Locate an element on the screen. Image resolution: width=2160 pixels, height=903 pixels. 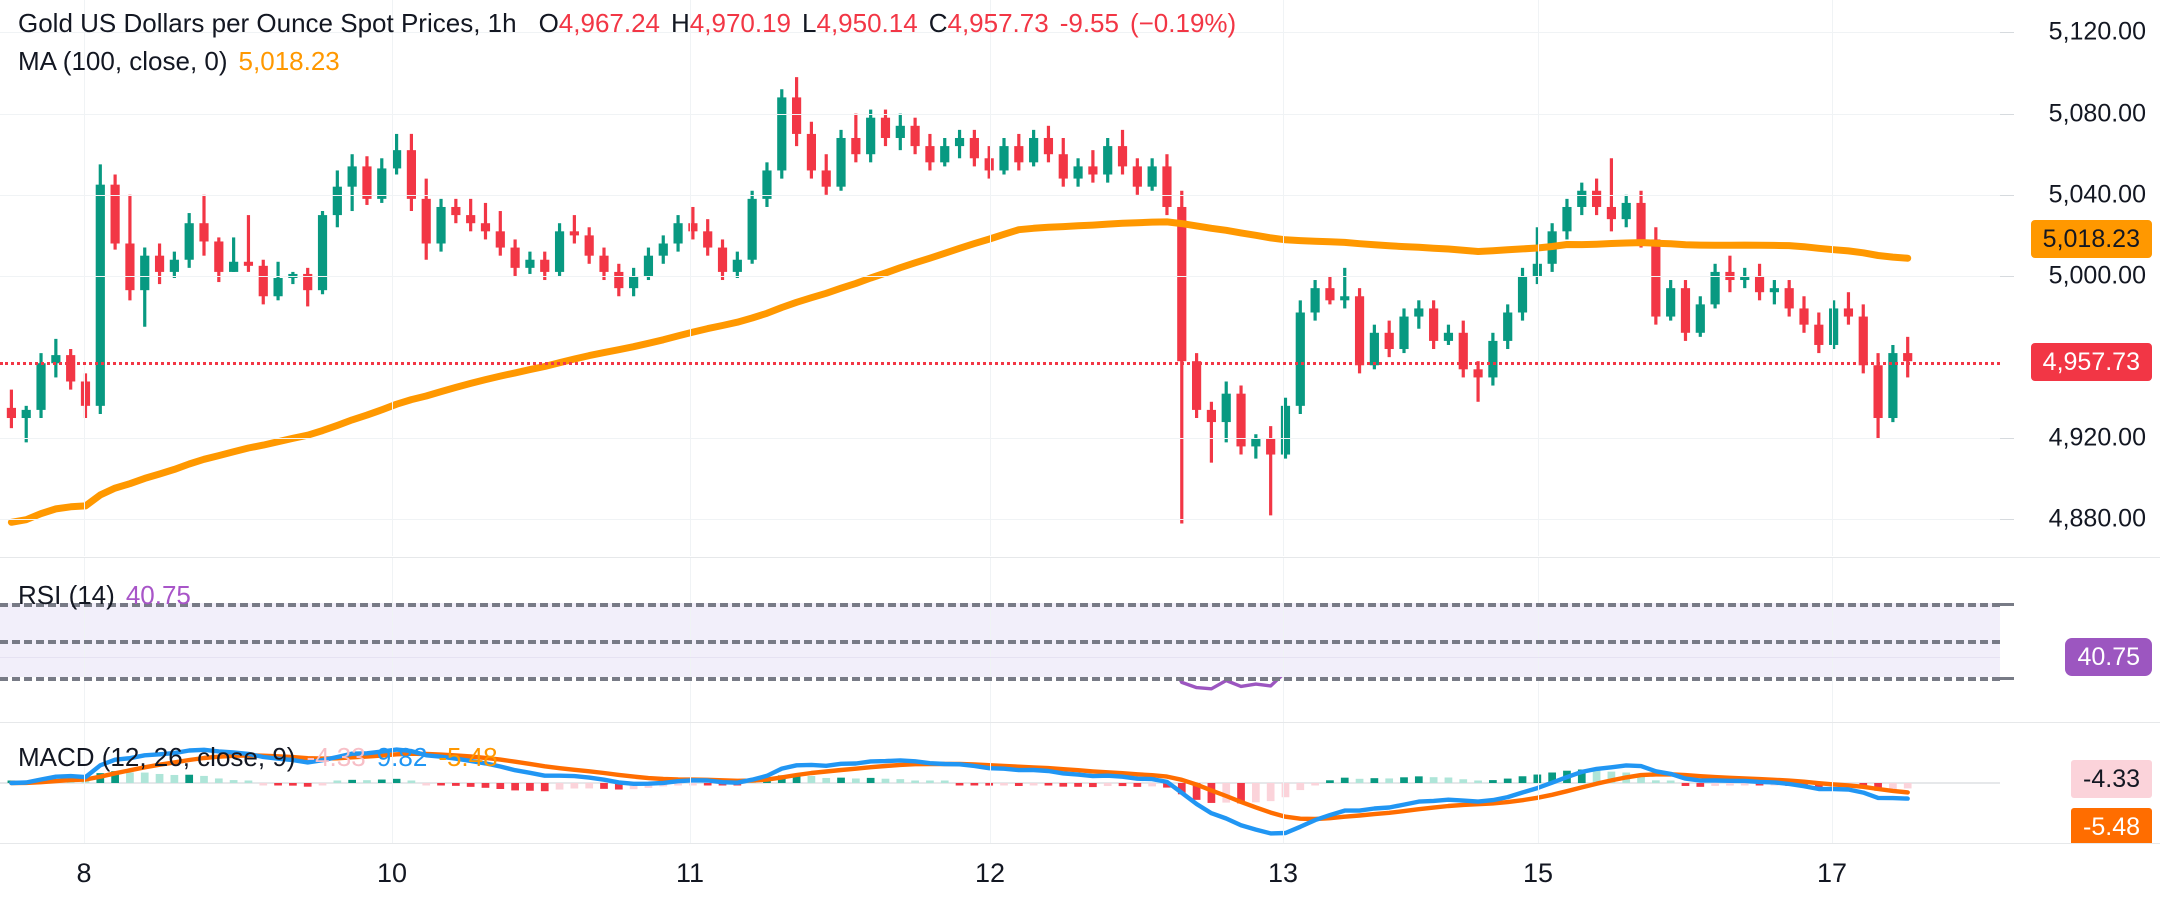
macd-signal-badge: -5.48 is located at coordinates (2111, 827).